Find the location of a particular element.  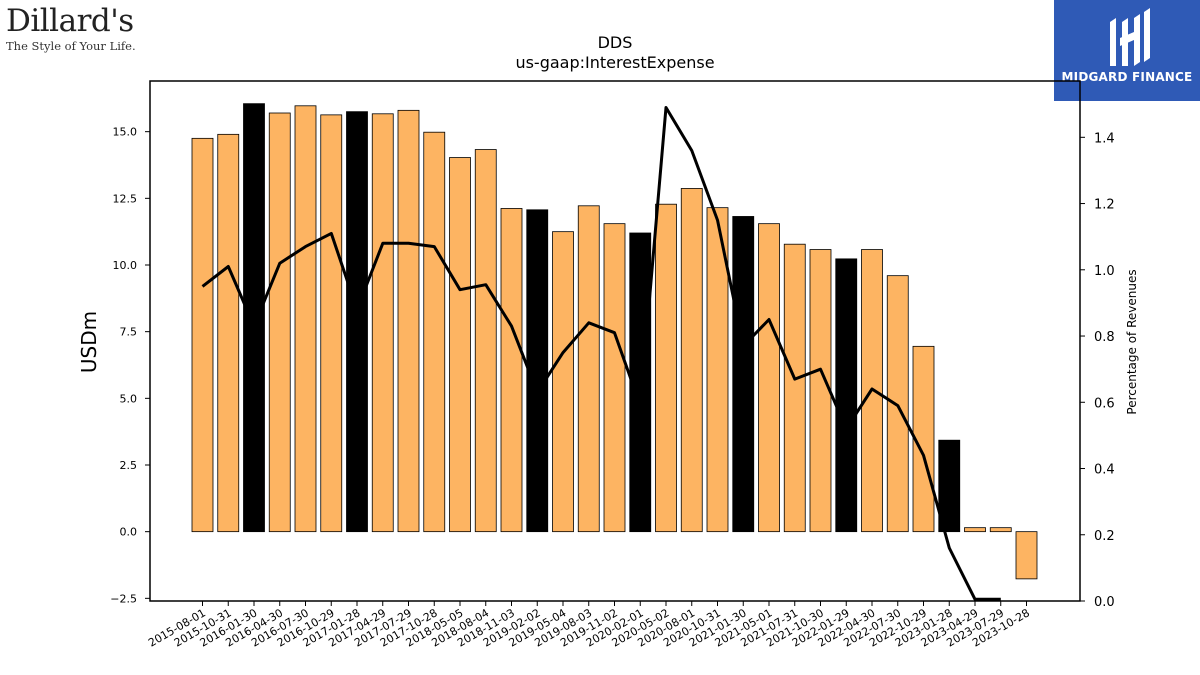

y-tick-label: 12.5 is located at coordinates (125, 198).